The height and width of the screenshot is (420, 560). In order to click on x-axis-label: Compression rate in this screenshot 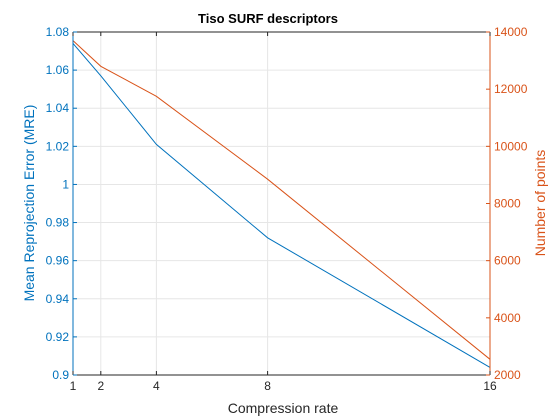, I will do `click(283, 408)`.